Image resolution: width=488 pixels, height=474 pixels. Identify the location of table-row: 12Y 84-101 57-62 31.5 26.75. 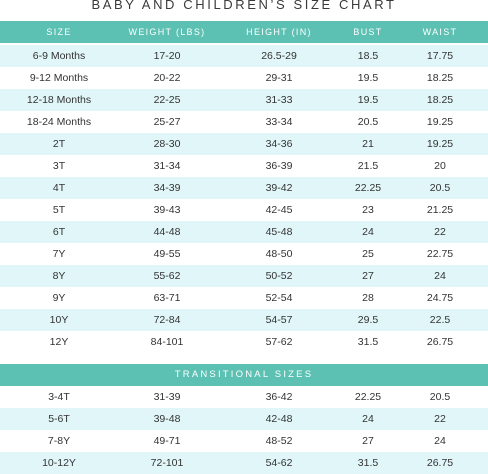
(244, 342).